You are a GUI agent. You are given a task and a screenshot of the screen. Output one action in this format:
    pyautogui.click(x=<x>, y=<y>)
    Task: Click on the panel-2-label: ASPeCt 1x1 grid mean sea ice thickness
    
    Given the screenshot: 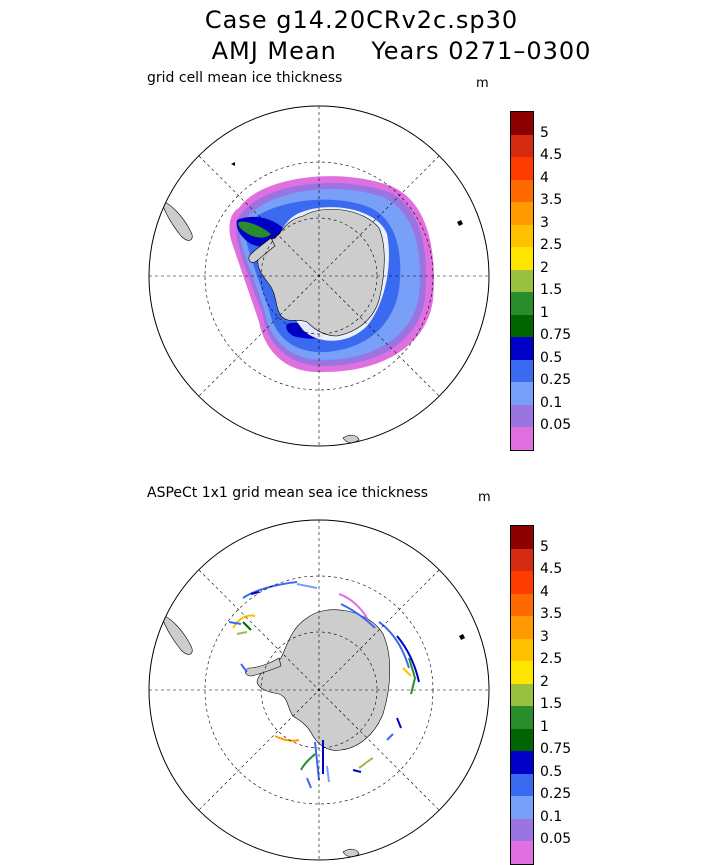 What is the action you would take?
    pyautogui.click(x=288, y=493)
    